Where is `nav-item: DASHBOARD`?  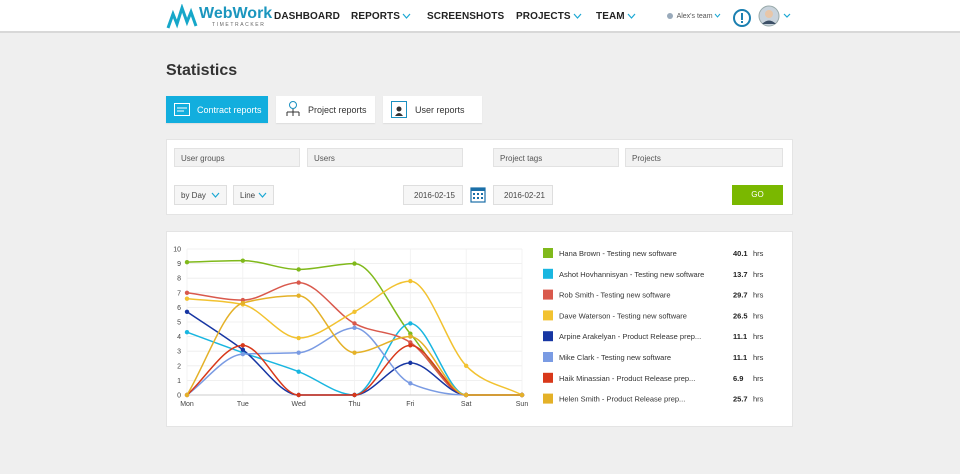
nav-item: DASHBOARD is located at coordinates (307, 16).